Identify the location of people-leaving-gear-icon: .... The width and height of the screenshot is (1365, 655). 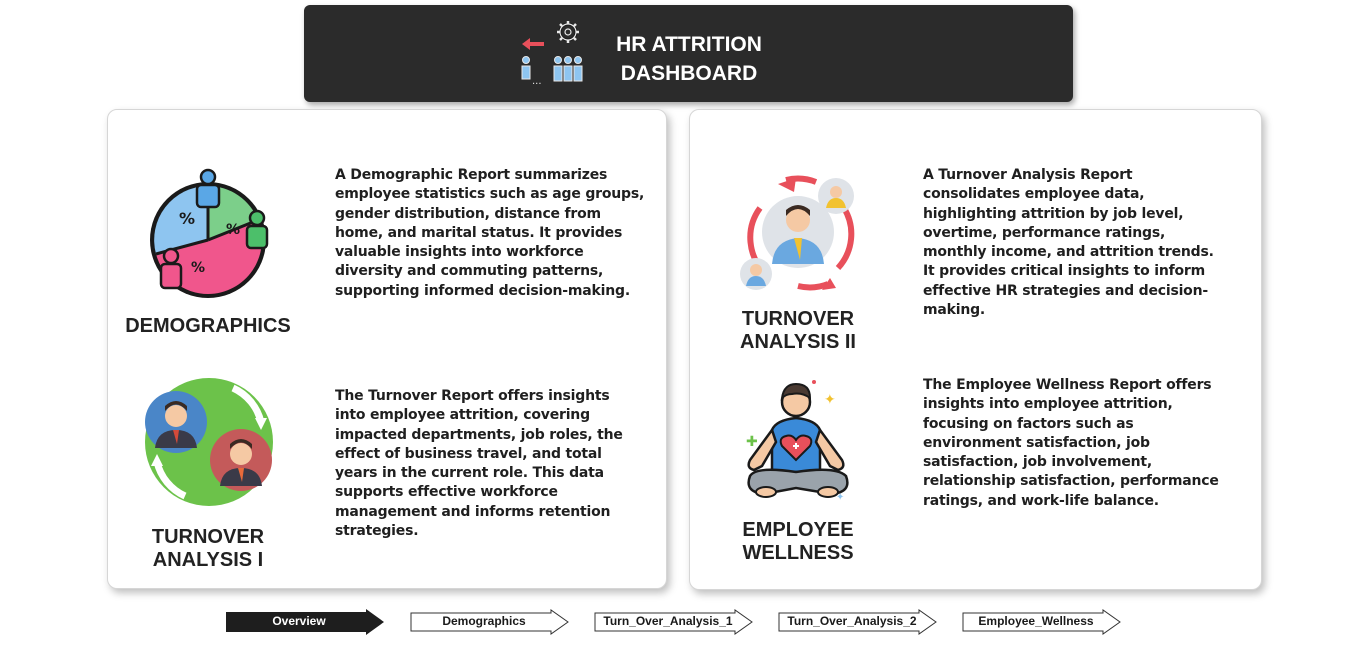
(553, 56).